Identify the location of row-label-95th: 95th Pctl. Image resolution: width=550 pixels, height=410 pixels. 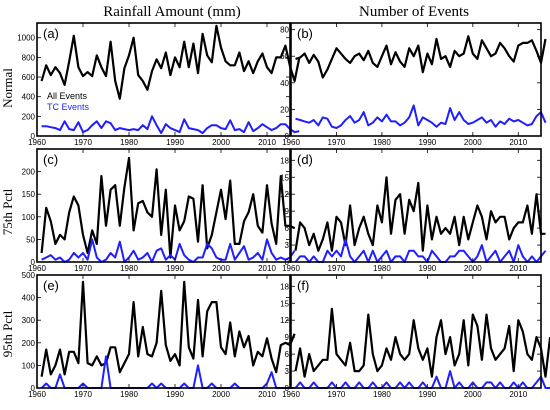
(7, 333).